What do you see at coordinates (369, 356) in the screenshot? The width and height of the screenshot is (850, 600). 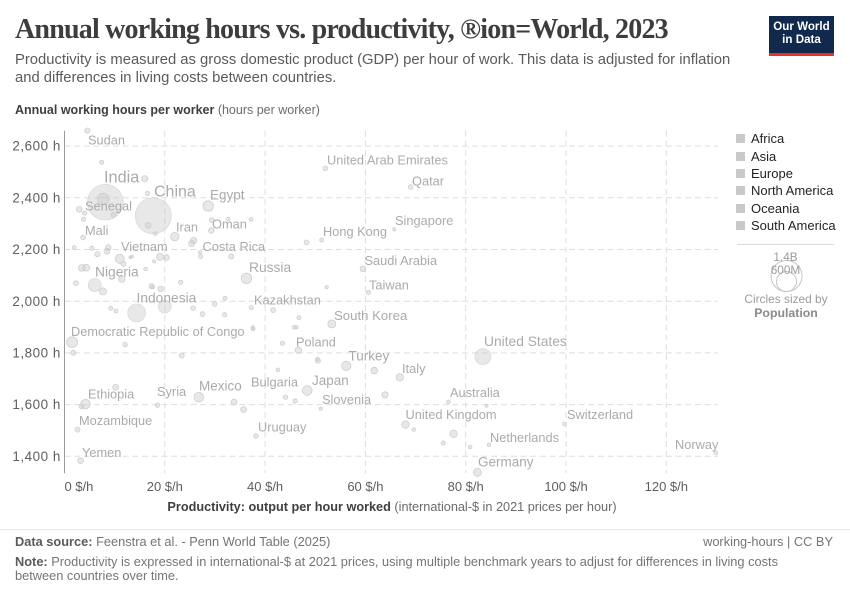 I see `svg-text: Turkey` at bounding box center [369, 356].